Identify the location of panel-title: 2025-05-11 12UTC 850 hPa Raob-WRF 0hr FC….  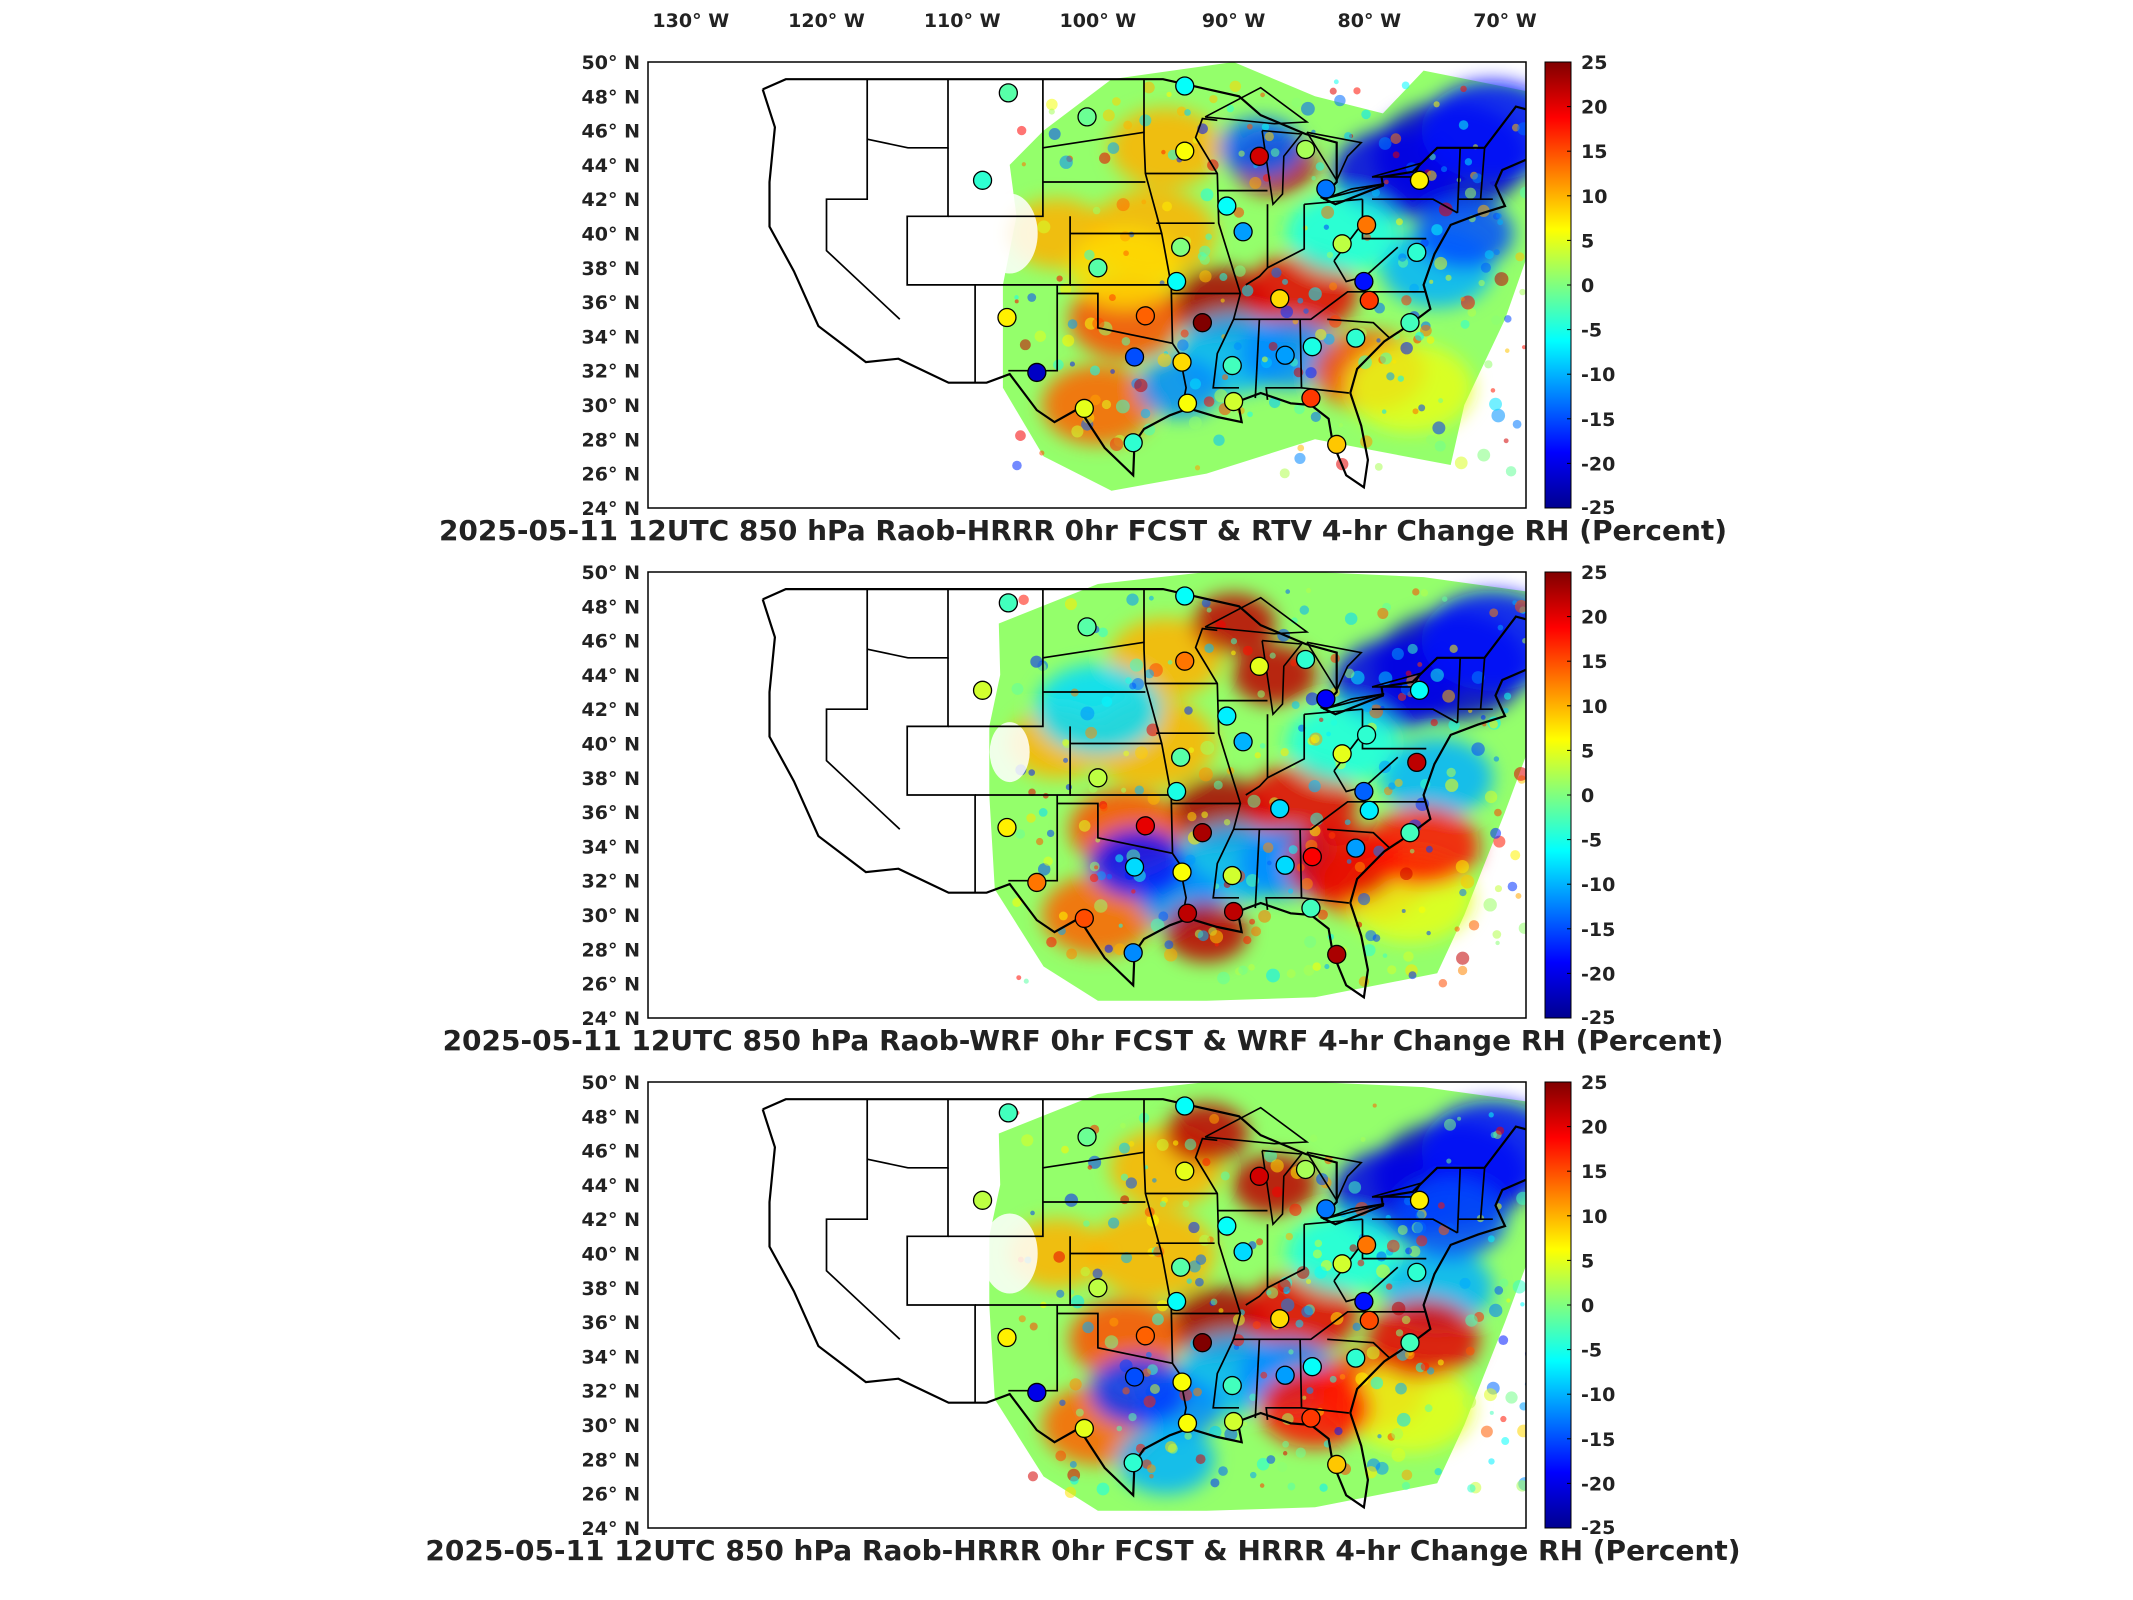
(1083, 1040).